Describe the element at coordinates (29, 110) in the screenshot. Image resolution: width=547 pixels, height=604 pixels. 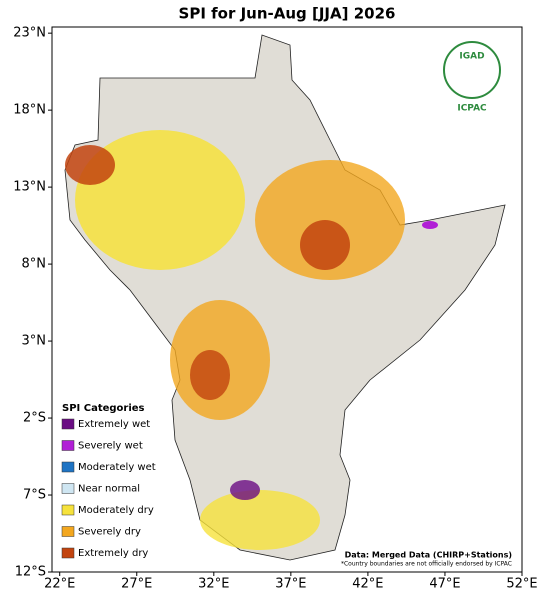
I see `y-tick-label: 18°N` at that location.